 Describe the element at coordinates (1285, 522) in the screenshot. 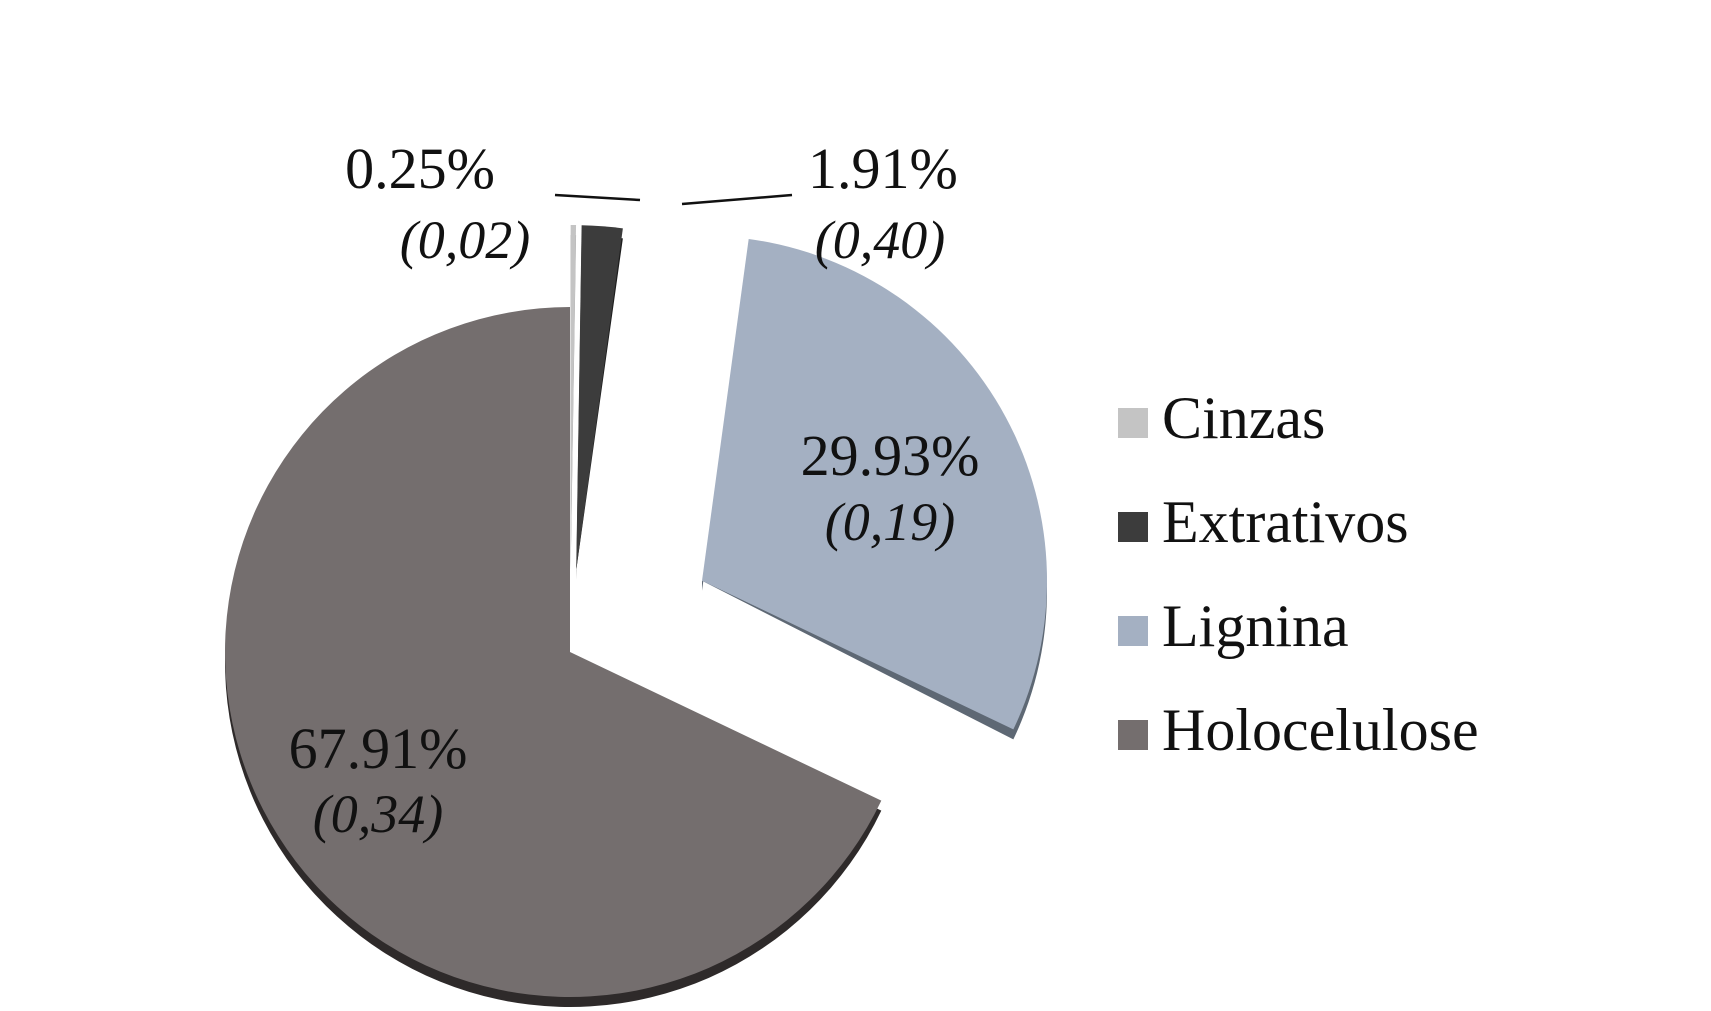

I see `legend-label-extrativos: Extrativos` at that location.